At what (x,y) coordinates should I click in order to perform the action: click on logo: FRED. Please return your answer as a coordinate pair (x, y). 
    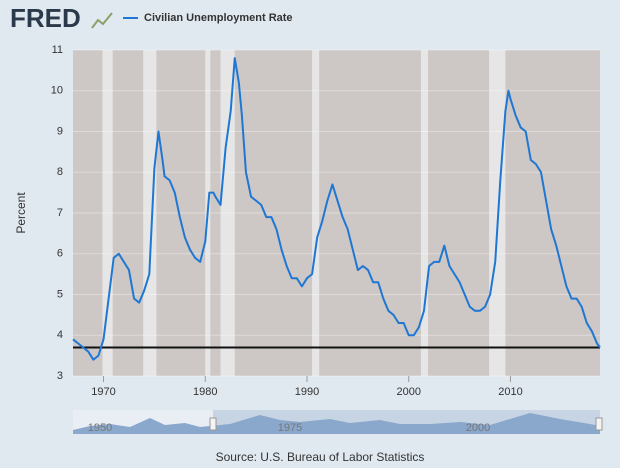
    Looking at the image, I should click on (45, 18).